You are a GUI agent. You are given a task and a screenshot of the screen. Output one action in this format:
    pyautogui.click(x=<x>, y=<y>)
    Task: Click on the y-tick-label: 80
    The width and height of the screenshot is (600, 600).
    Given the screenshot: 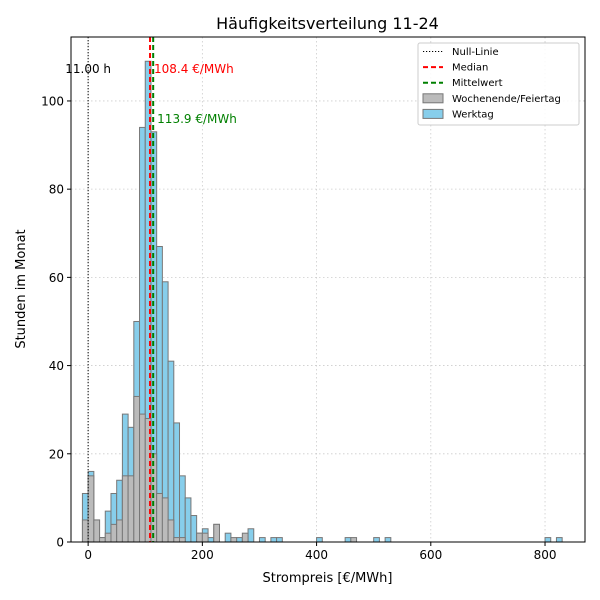 What is the action you would take?
    pyautogui.click(x=56, y=190)
    